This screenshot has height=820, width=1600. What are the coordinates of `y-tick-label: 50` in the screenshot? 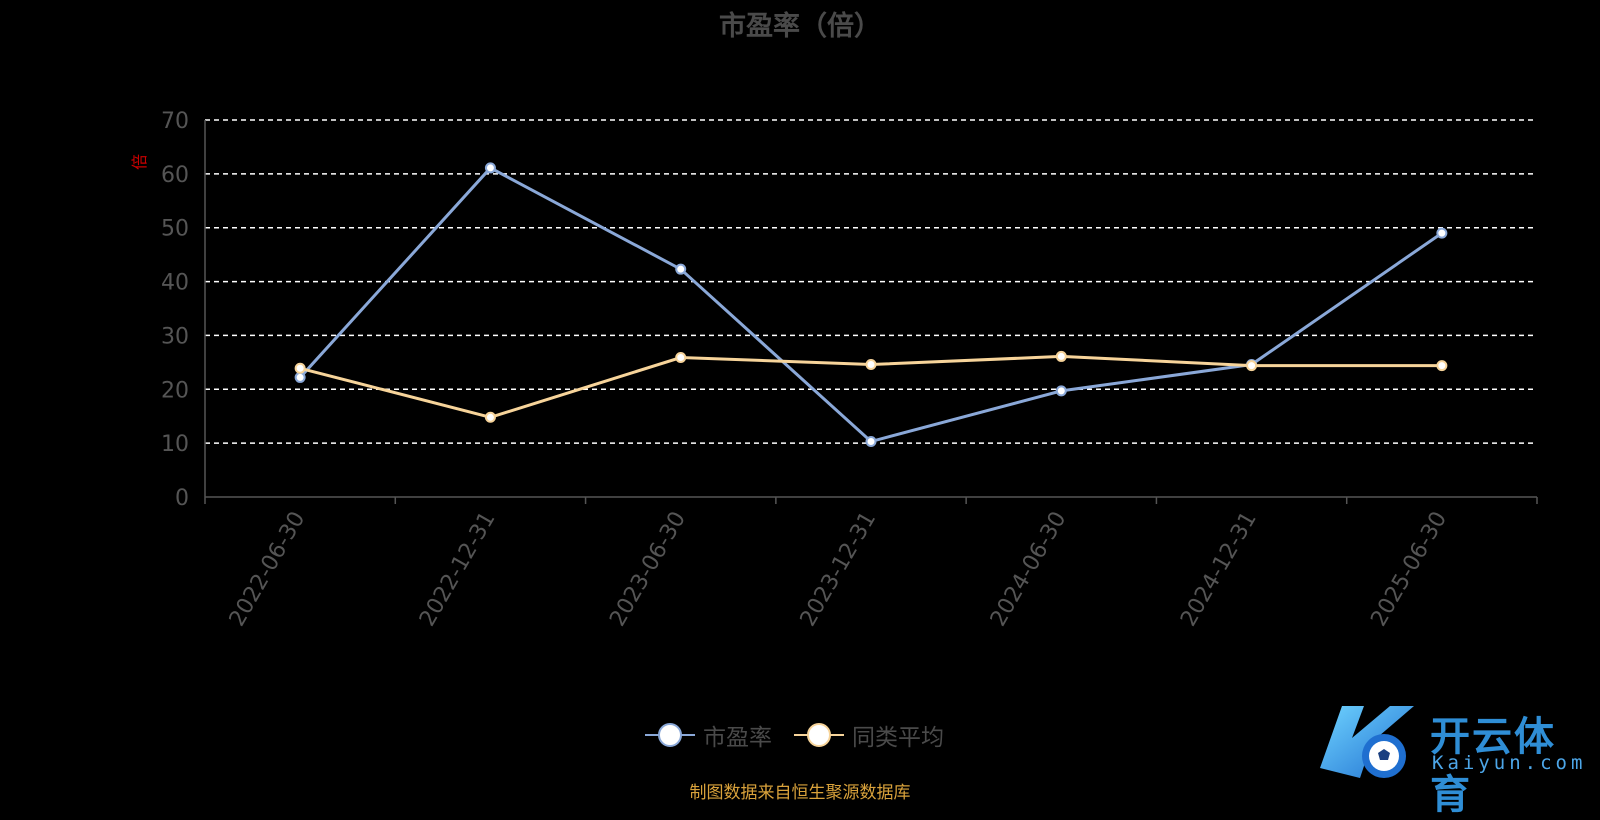 It's located at (175, 229).